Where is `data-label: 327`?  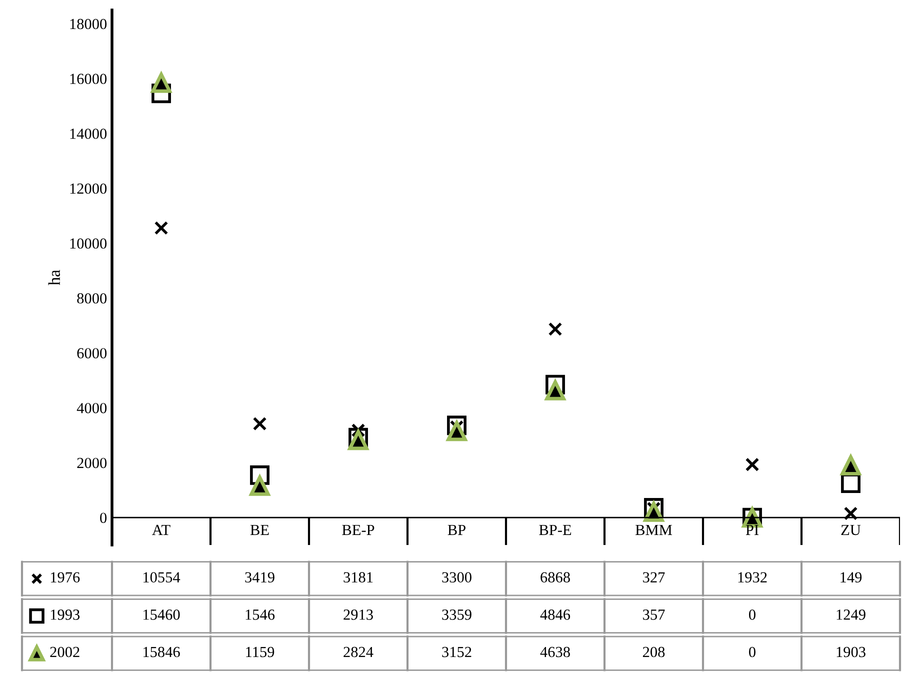 data-label: 327 is located at coordinates (654, 577).